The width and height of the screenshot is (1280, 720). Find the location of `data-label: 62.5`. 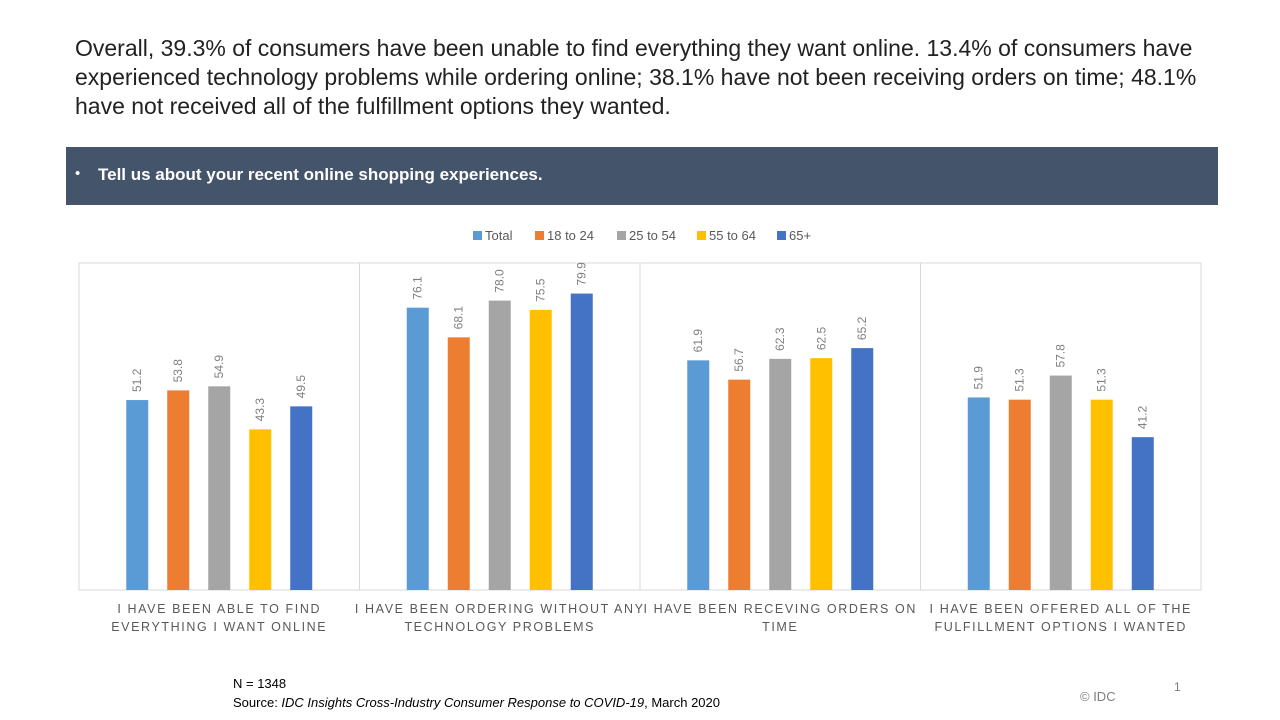

data-label: 62.5 is located at coordinates (821, 338).